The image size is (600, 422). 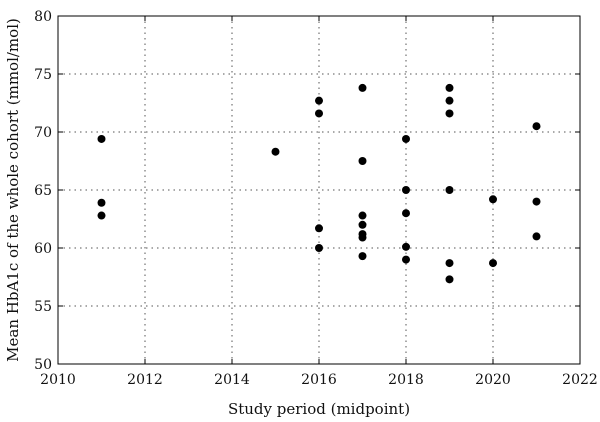 I want to click on y-tick-label: 50, so click(x=43, y=365).